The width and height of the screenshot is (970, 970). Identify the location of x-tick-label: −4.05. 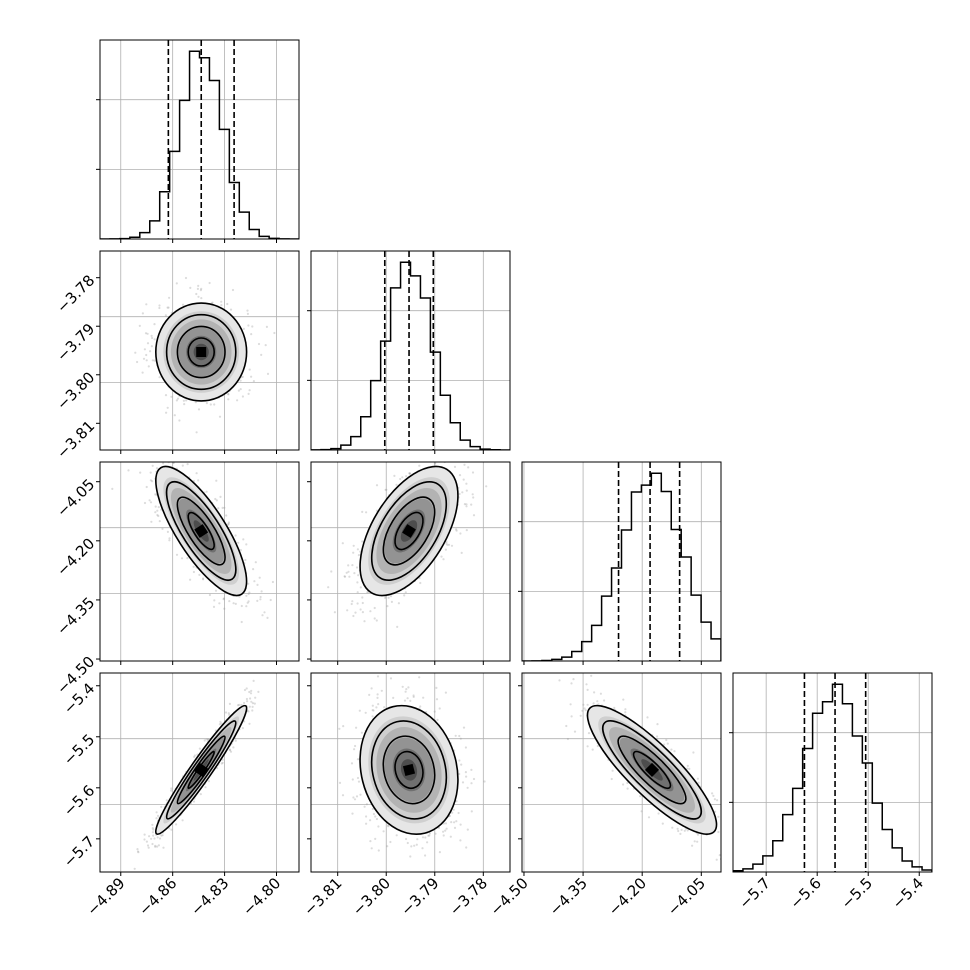
(686, 896).